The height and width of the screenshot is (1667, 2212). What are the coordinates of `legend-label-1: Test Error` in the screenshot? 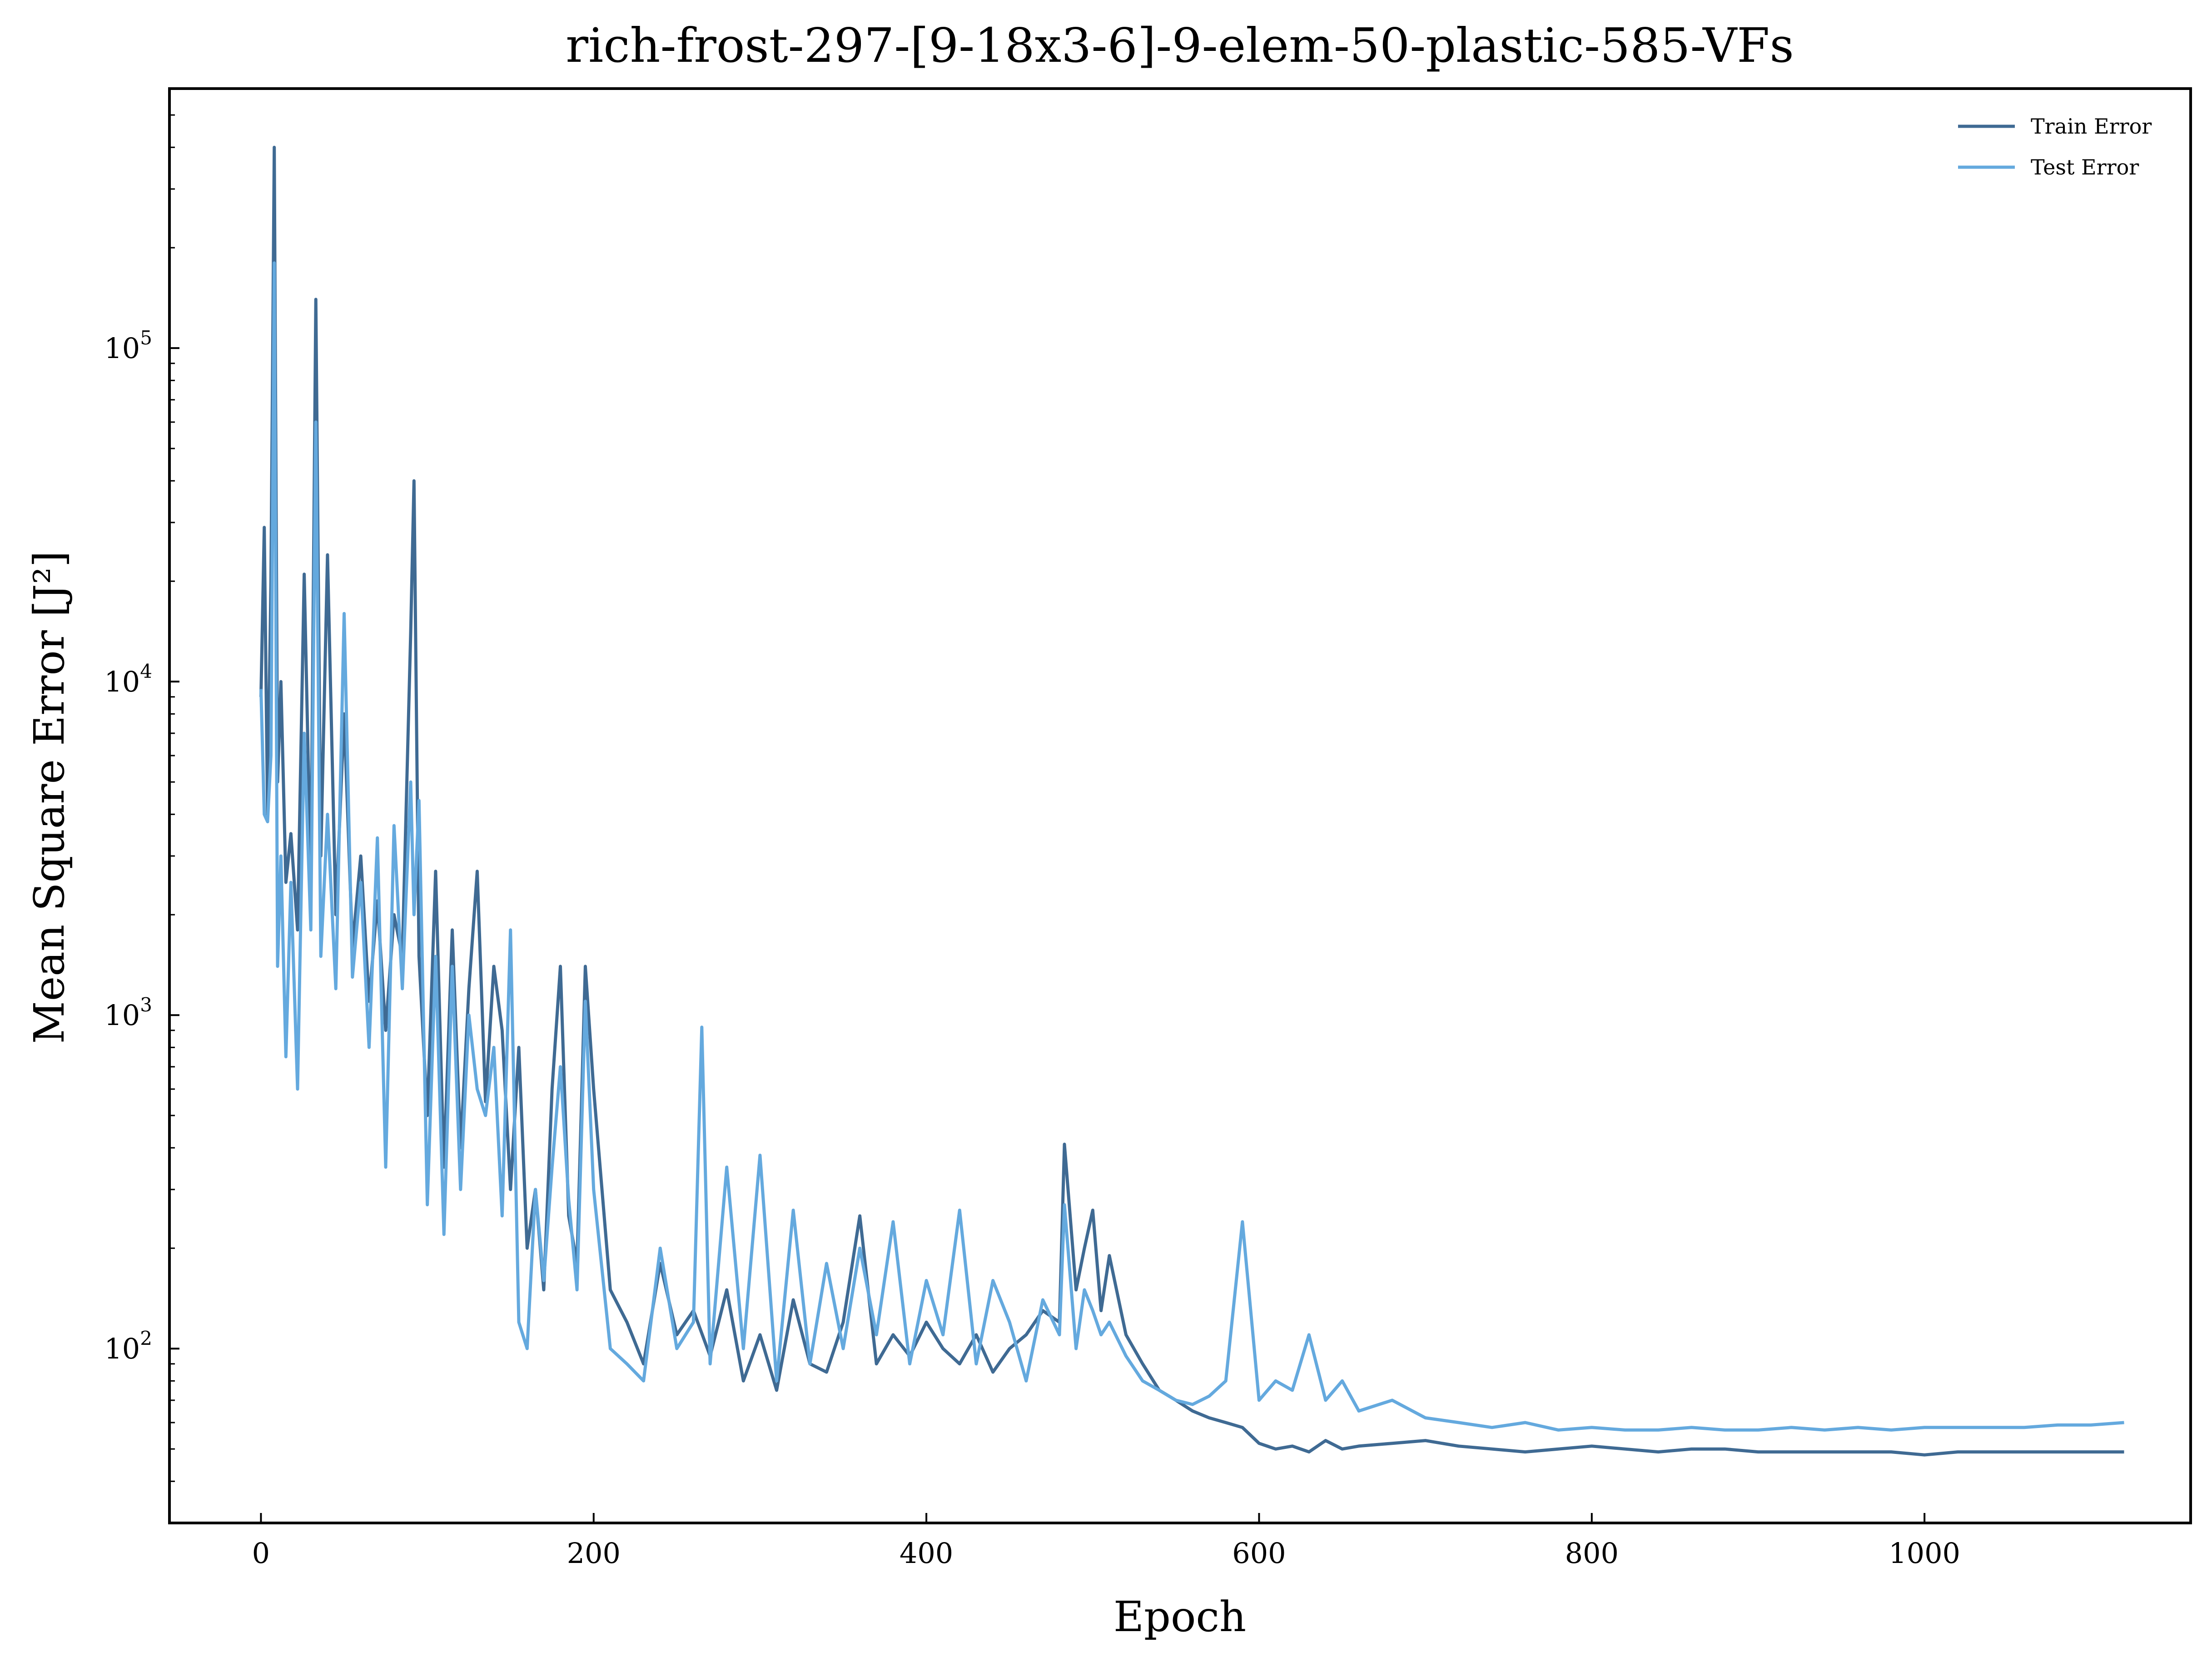 It's located at (2085, 167).